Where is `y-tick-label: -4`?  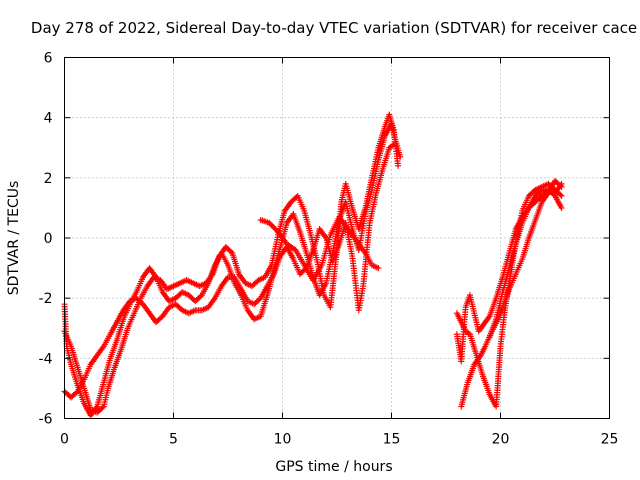 y-tick-label: -4 is located at coordinates (46, 359).